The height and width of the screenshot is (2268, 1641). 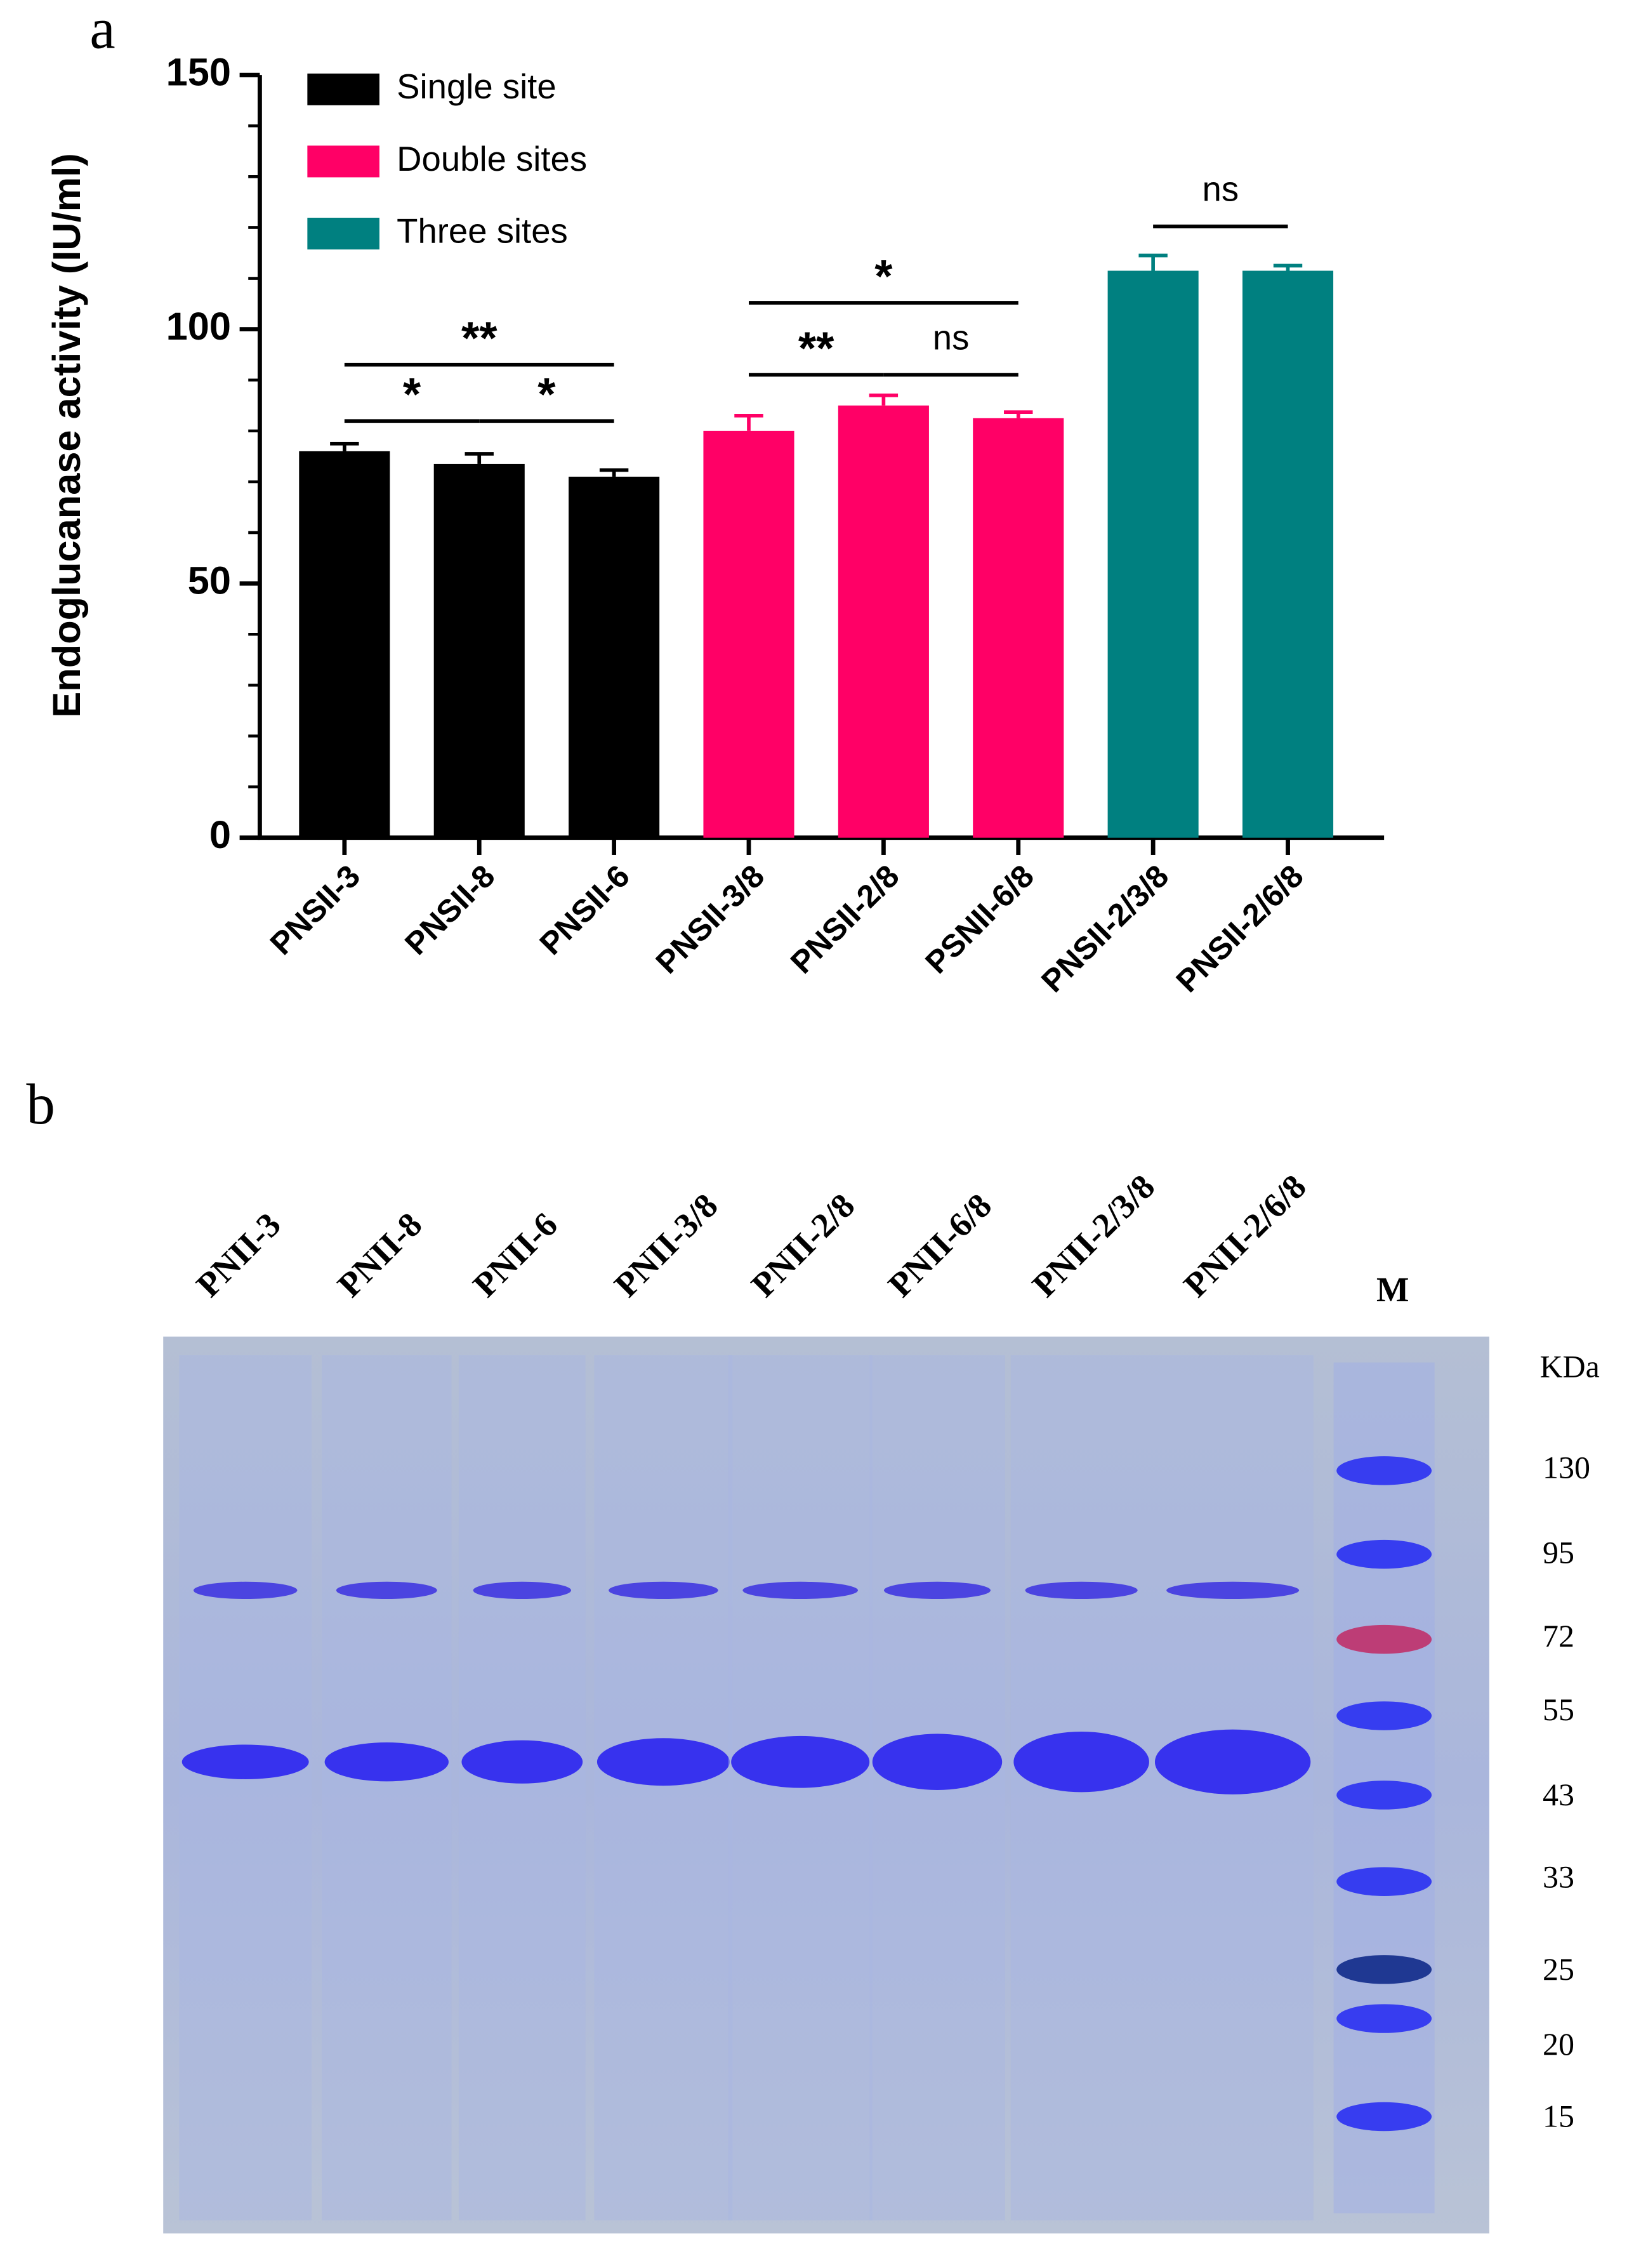 I want to click on y-tick-label: 100, so click(x=198, y=326).